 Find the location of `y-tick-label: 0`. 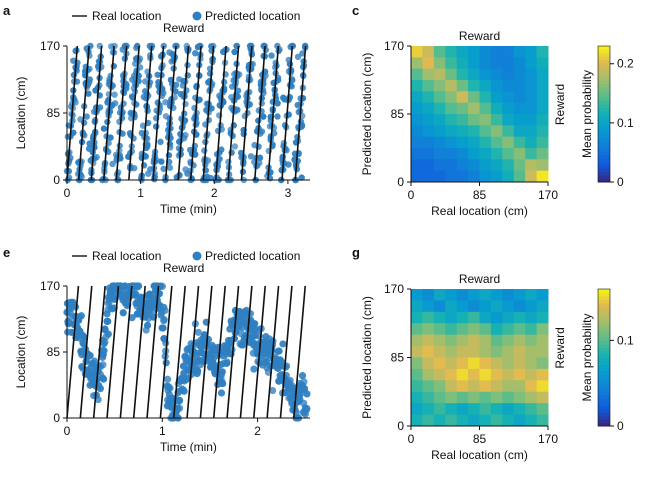

y-tick-label: 0 is located at coordinates (400, 182).